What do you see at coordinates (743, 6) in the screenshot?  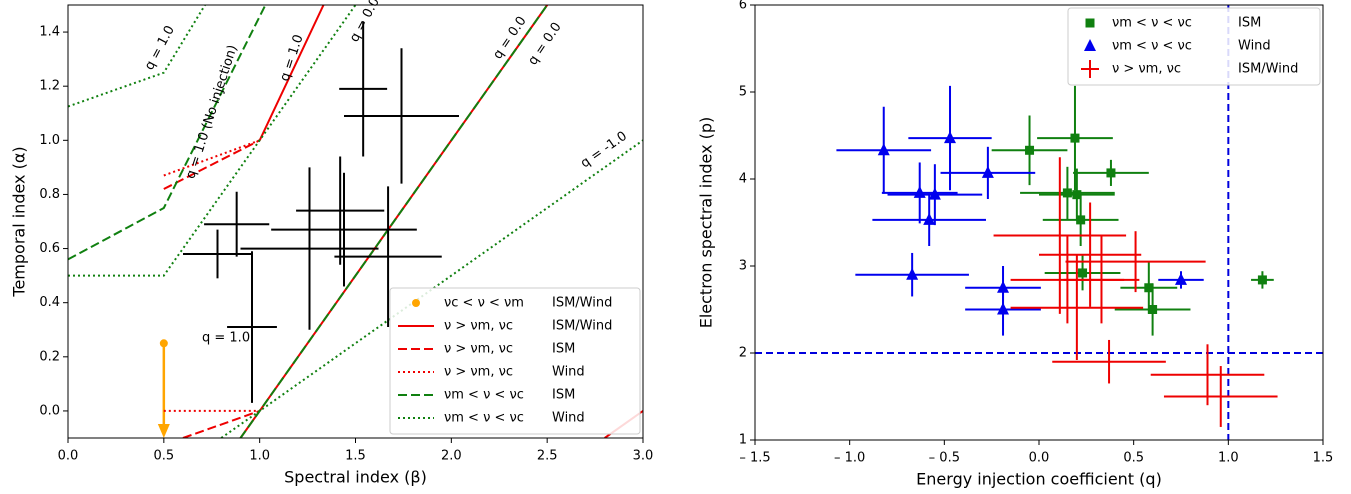 I see `y-tick-label: 6` at bounding box center [743, 6].